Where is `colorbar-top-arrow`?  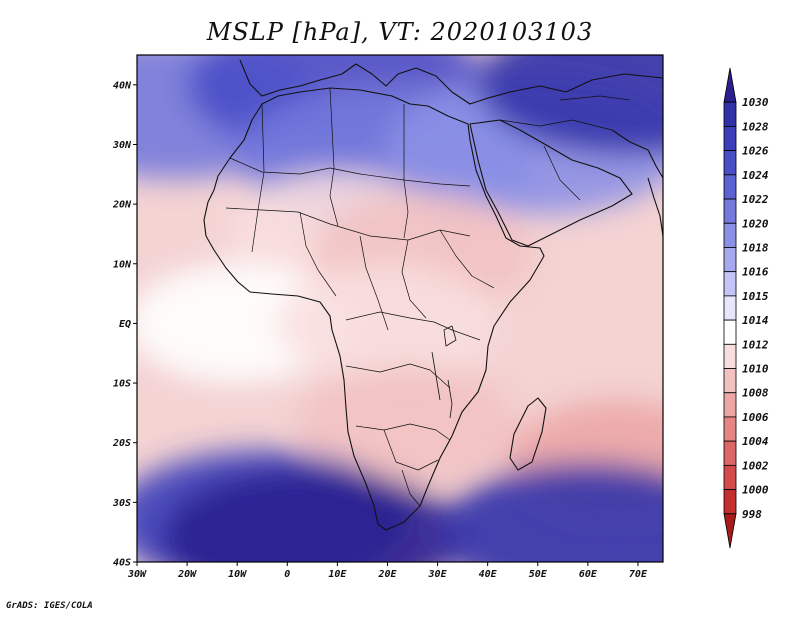 colorbar-top-arrow is located at coordinates (730, 85).